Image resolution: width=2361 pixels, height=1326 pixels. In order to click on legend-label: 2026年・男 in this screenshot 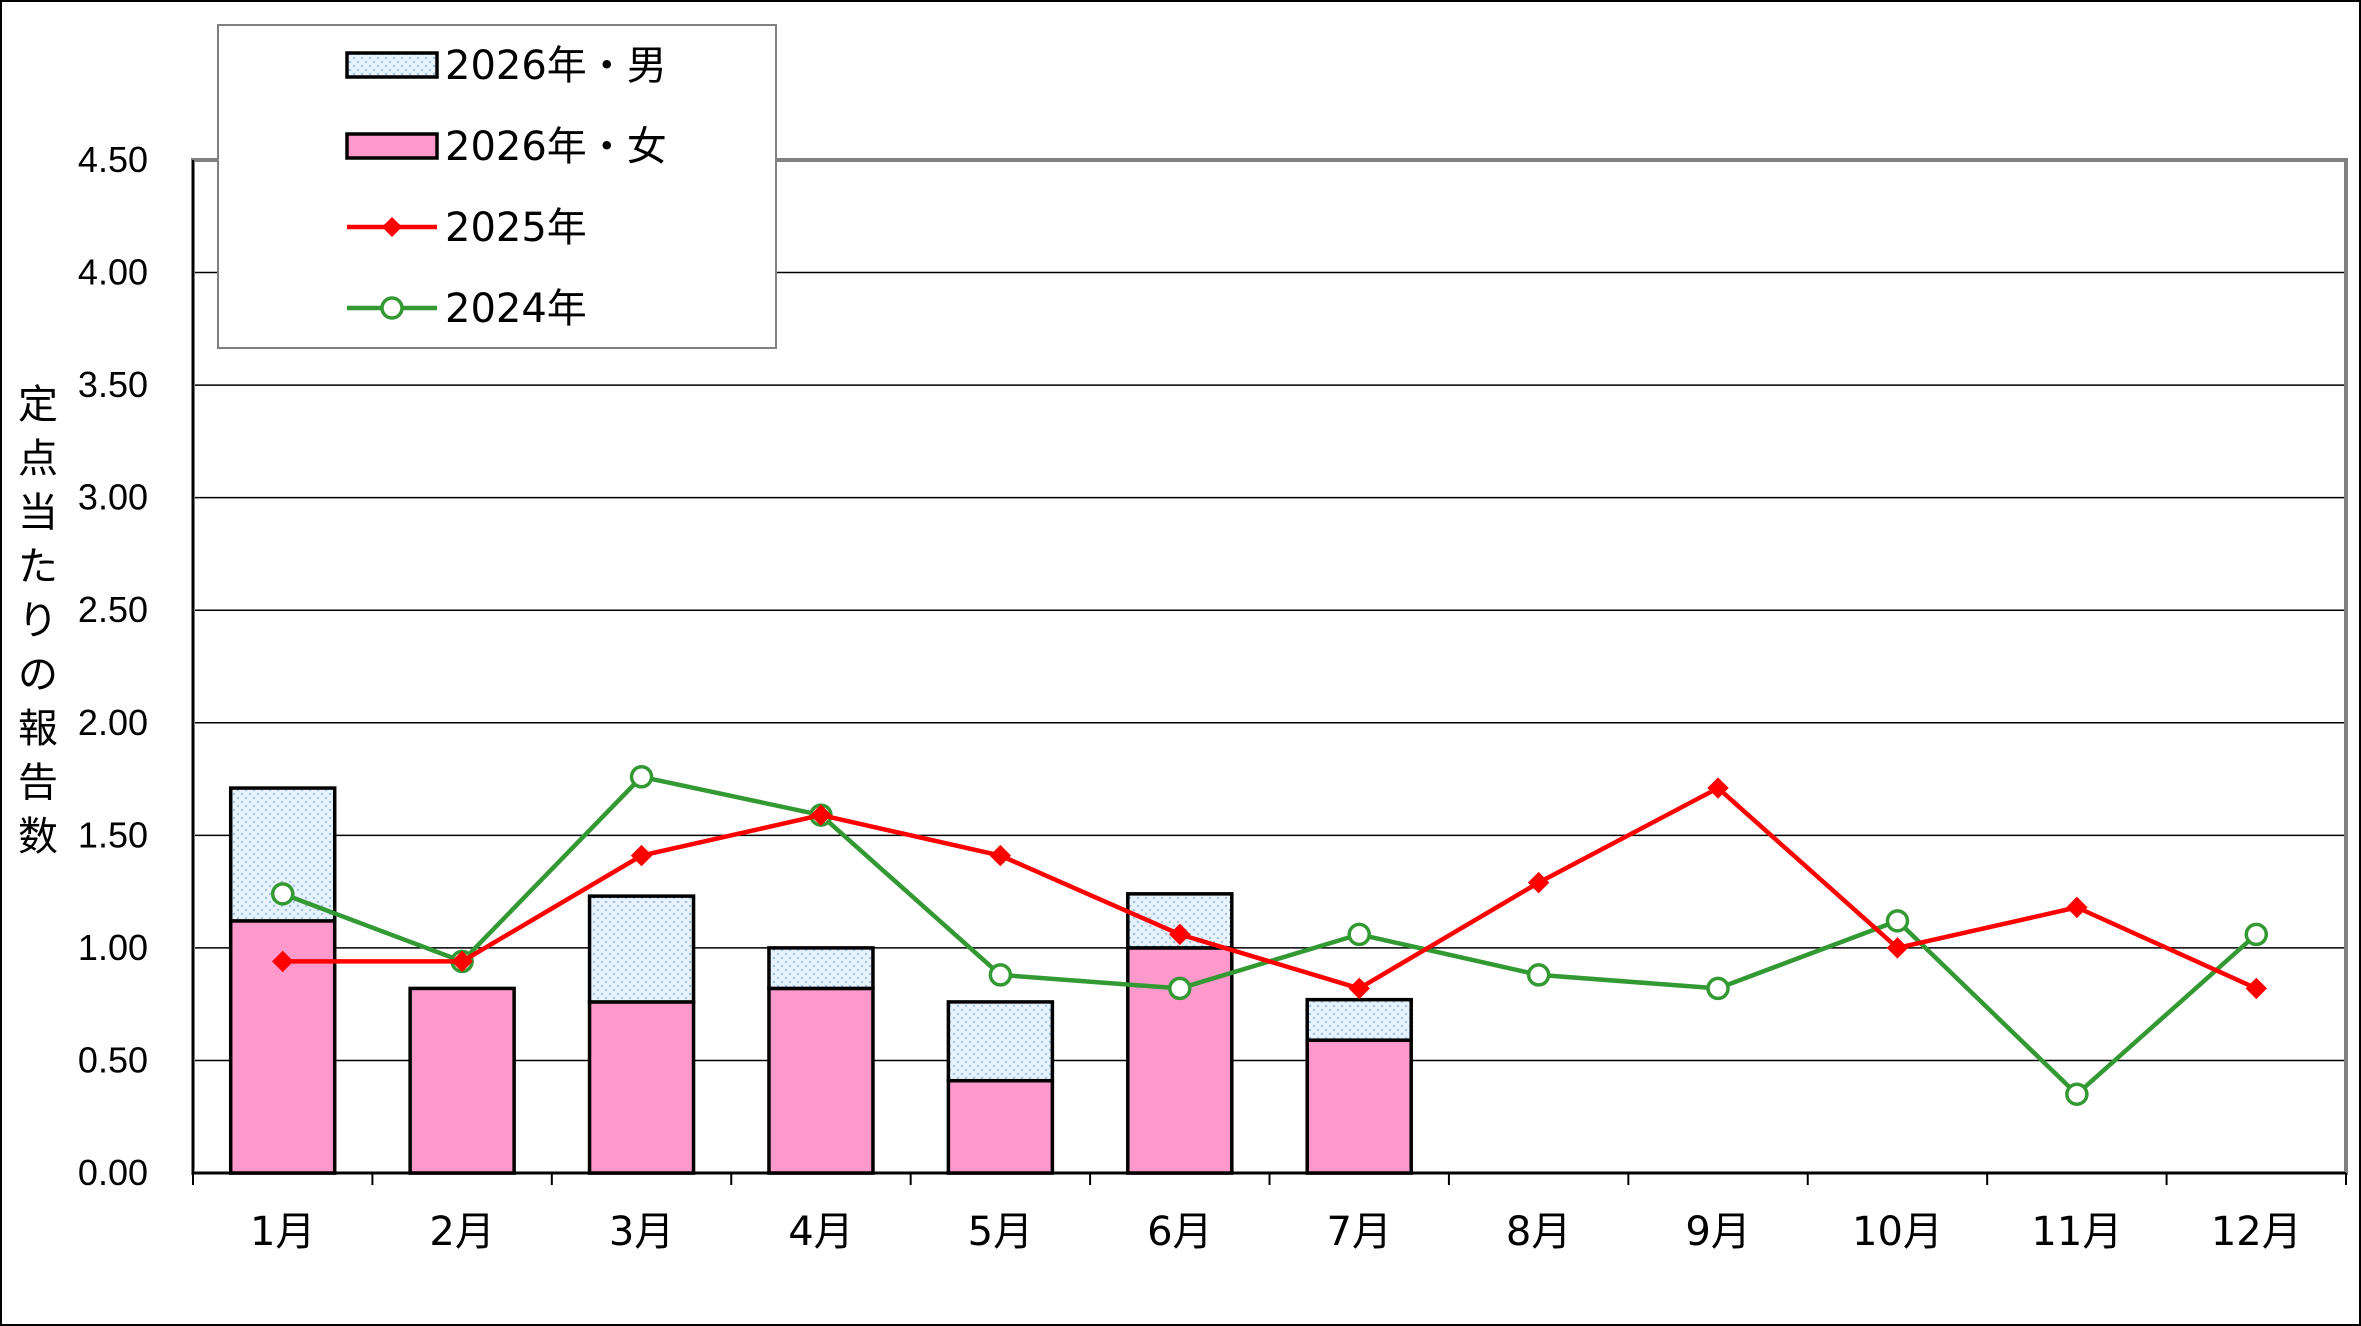, I will do `click(556, 66)`.